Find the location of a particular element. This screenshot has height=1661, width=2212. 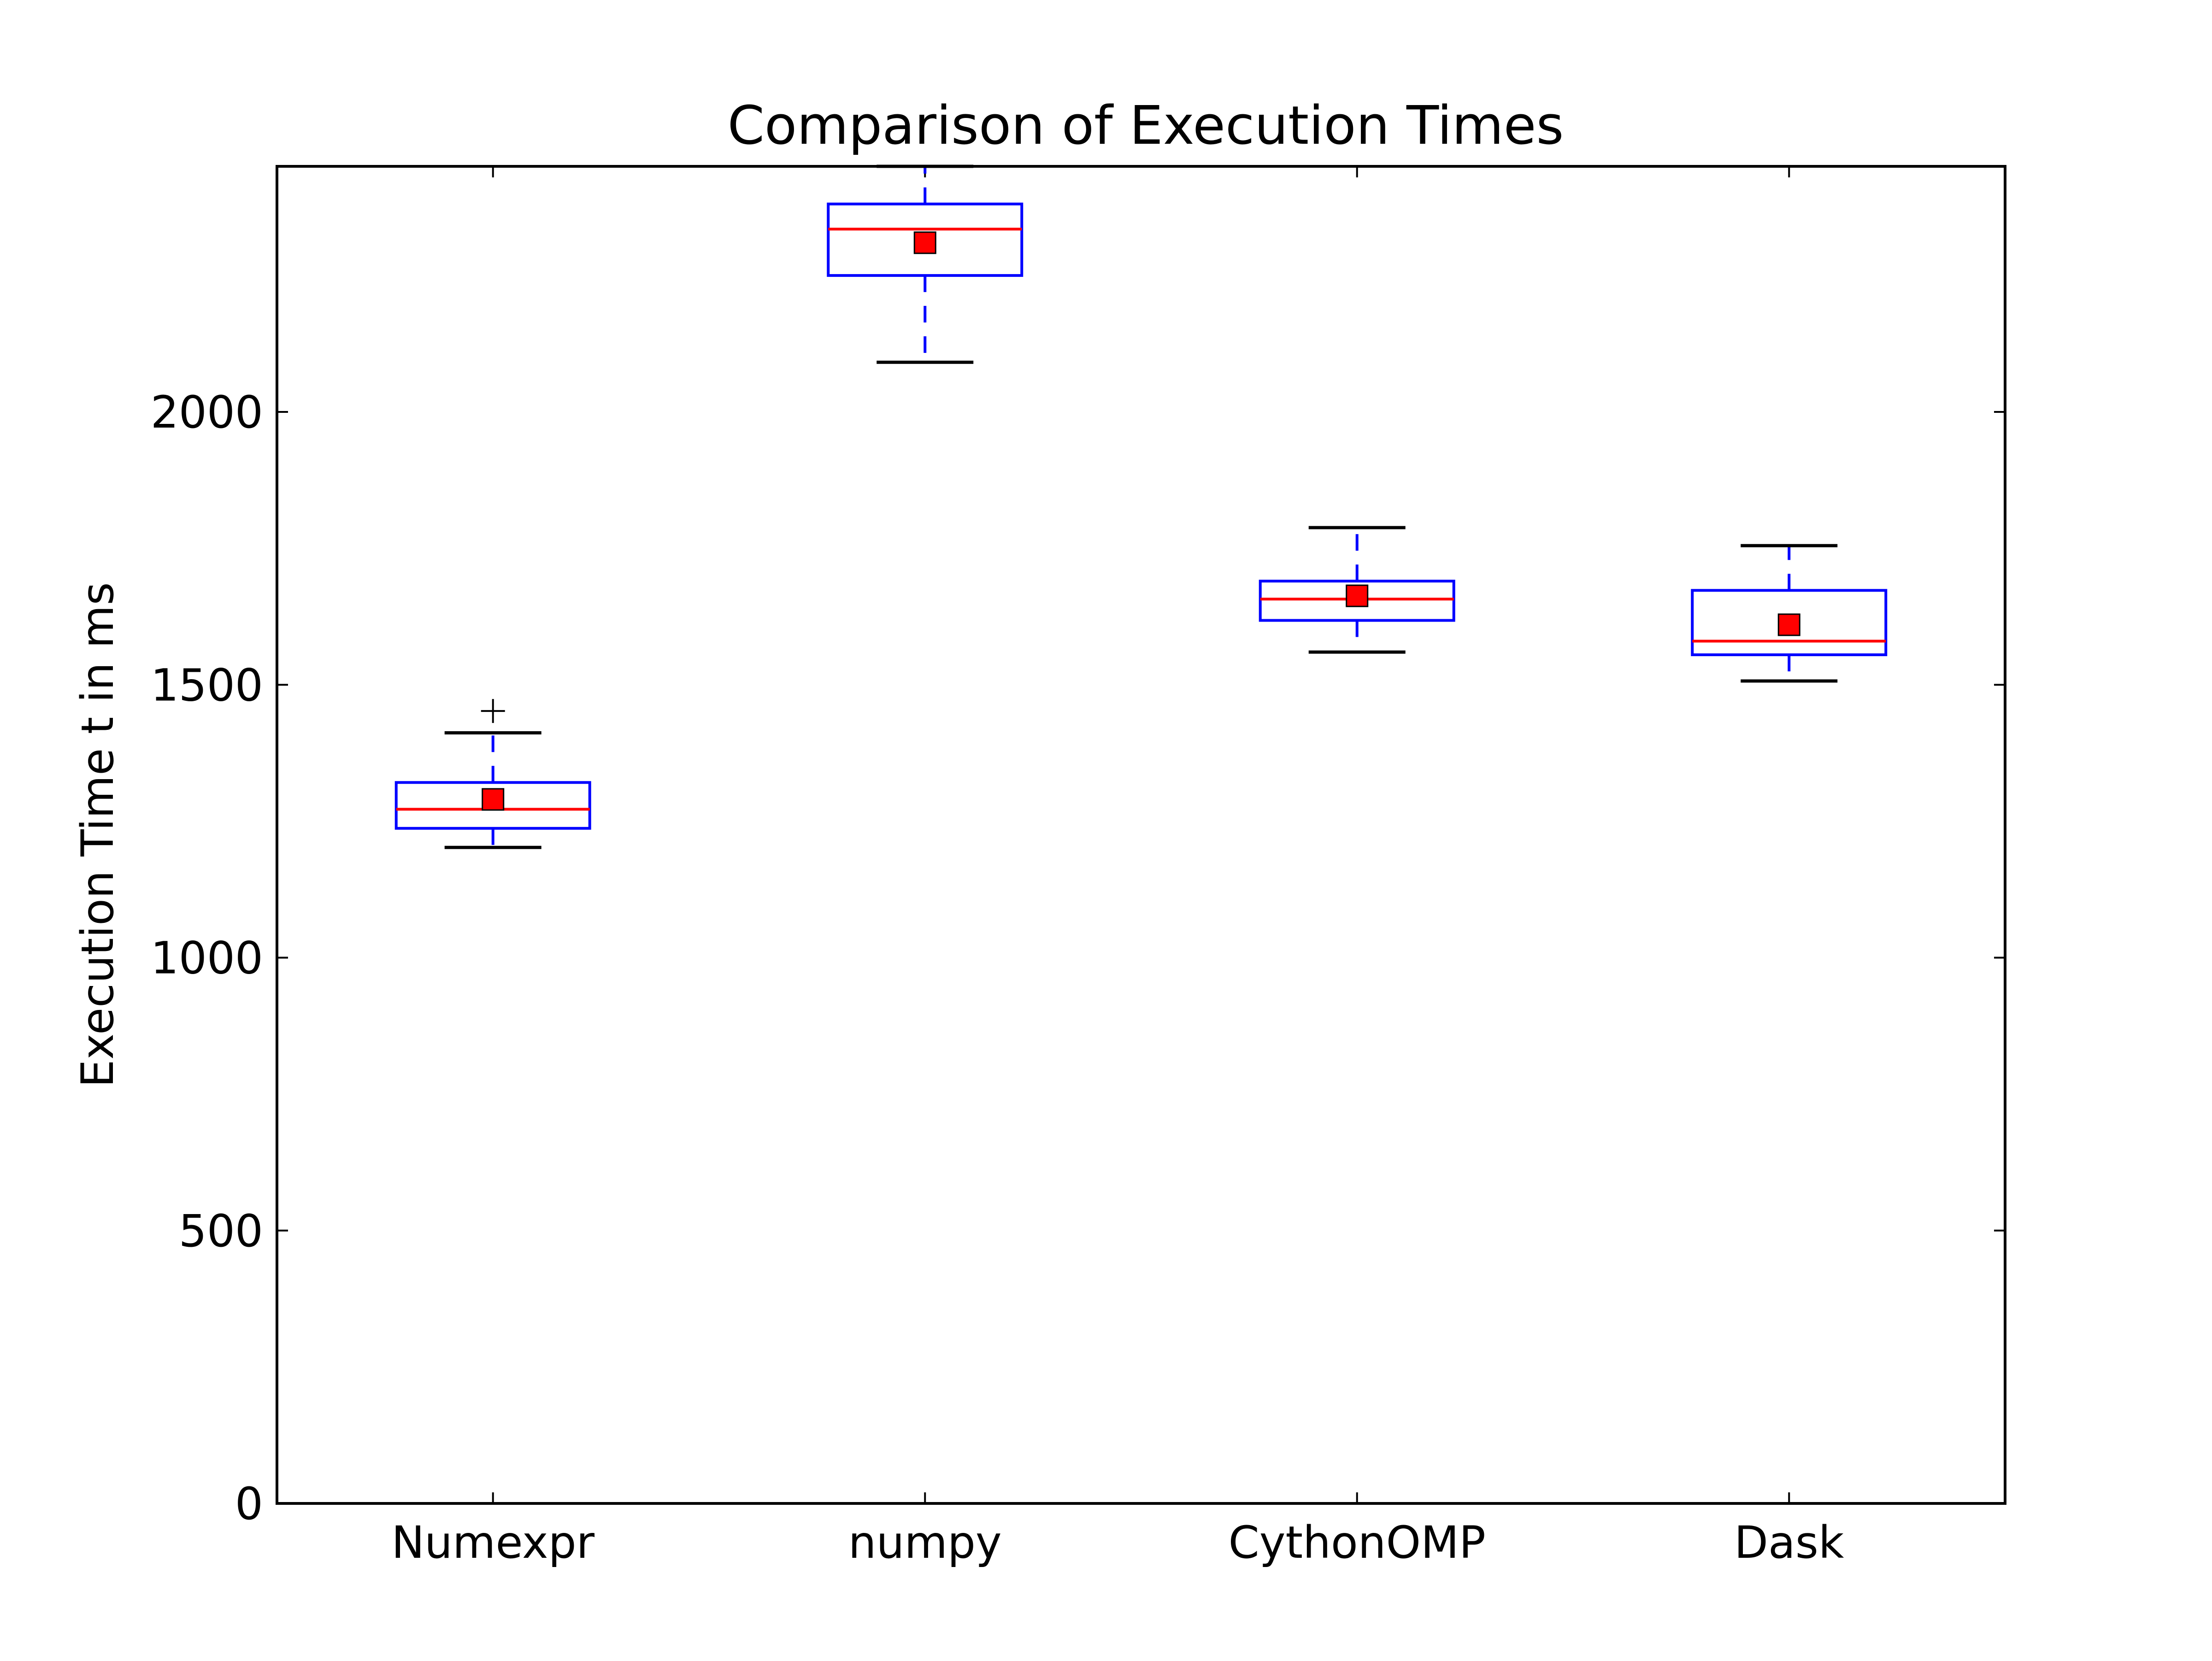

y-tick-label: 2000 is located at coordinates (207, 412).